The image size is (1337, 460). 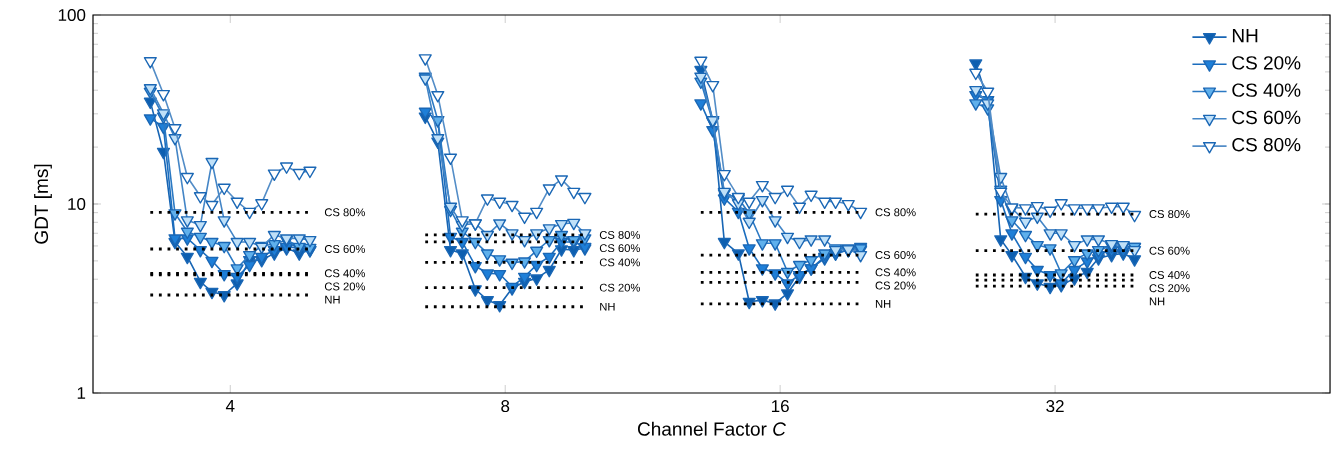 I want to click on x-axis-title: Channel Factor C, so click(x=712, y=428).